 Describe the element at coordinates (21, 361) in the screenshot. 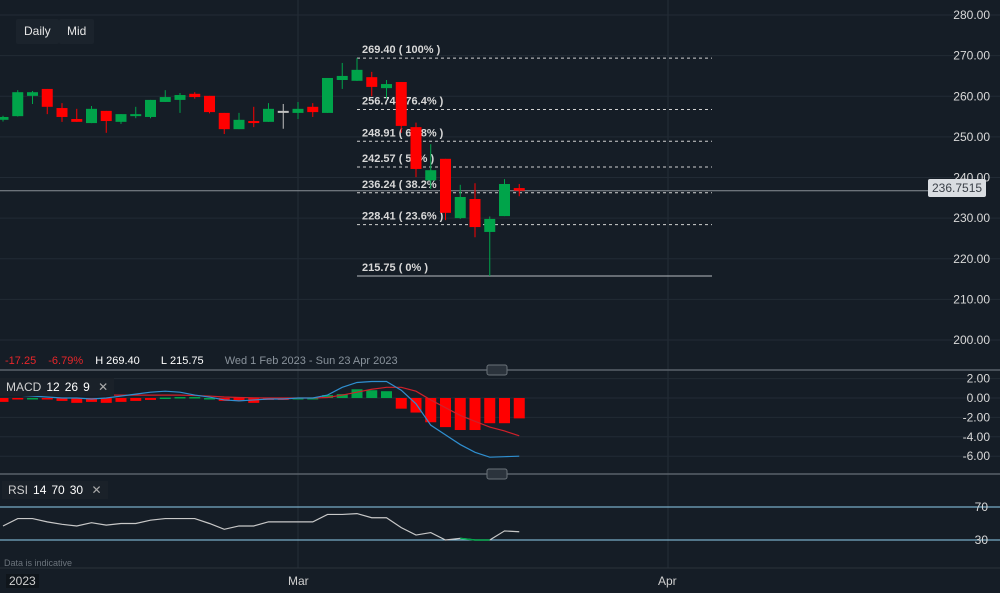

I see `change-value: -17.25` at that location.